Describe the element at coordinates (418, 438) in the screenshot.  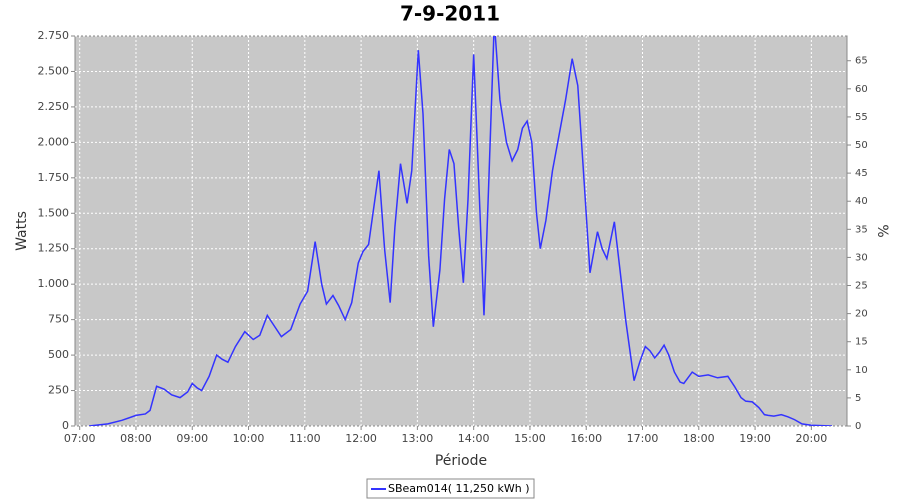
I see `x-tick-label: 13:00` at that location.